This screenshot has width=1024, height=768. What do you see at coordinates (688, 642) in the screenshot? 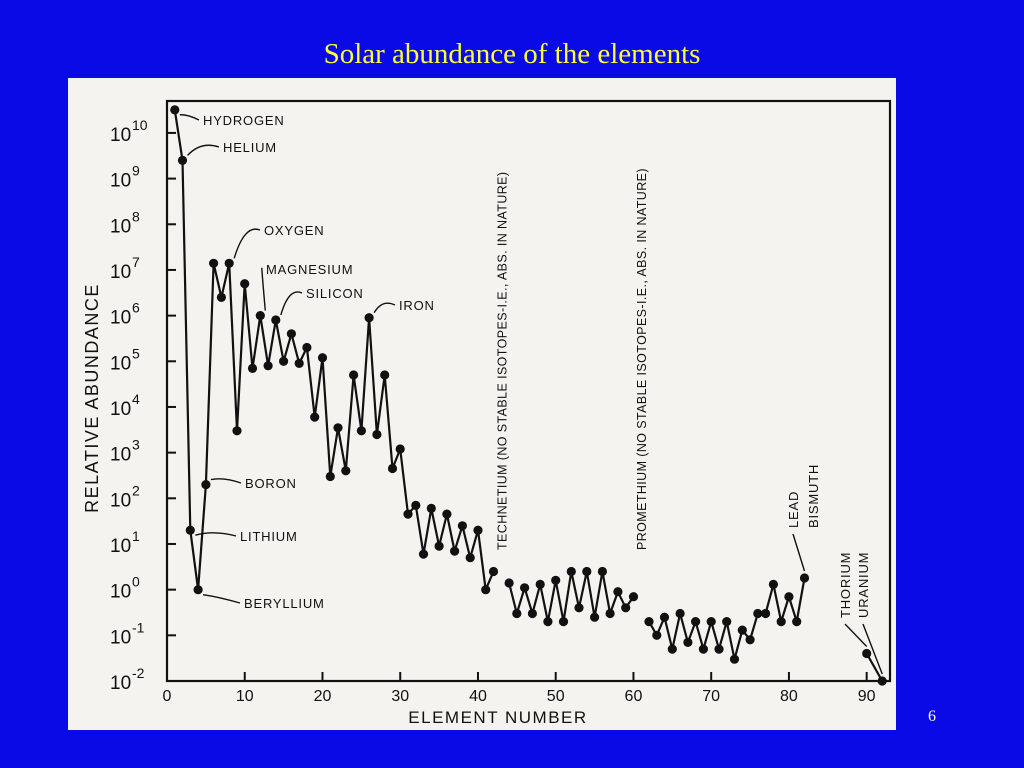
I see `data-point-z67` at bounding box center [688, 642].